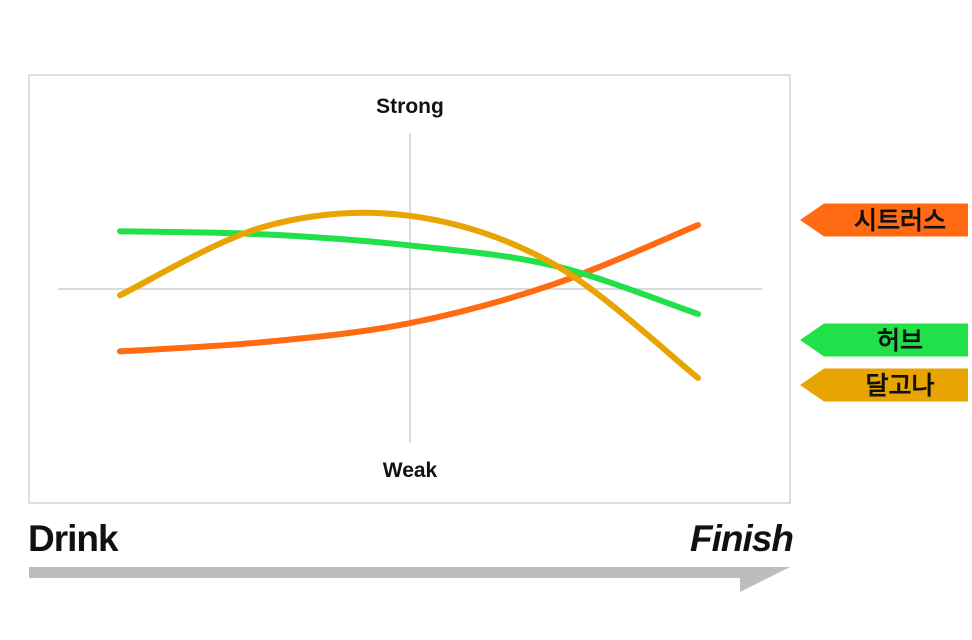 This screenshot has width=972, height=640. I want to click on timeline-start-label: Drink, so click(73, 538).